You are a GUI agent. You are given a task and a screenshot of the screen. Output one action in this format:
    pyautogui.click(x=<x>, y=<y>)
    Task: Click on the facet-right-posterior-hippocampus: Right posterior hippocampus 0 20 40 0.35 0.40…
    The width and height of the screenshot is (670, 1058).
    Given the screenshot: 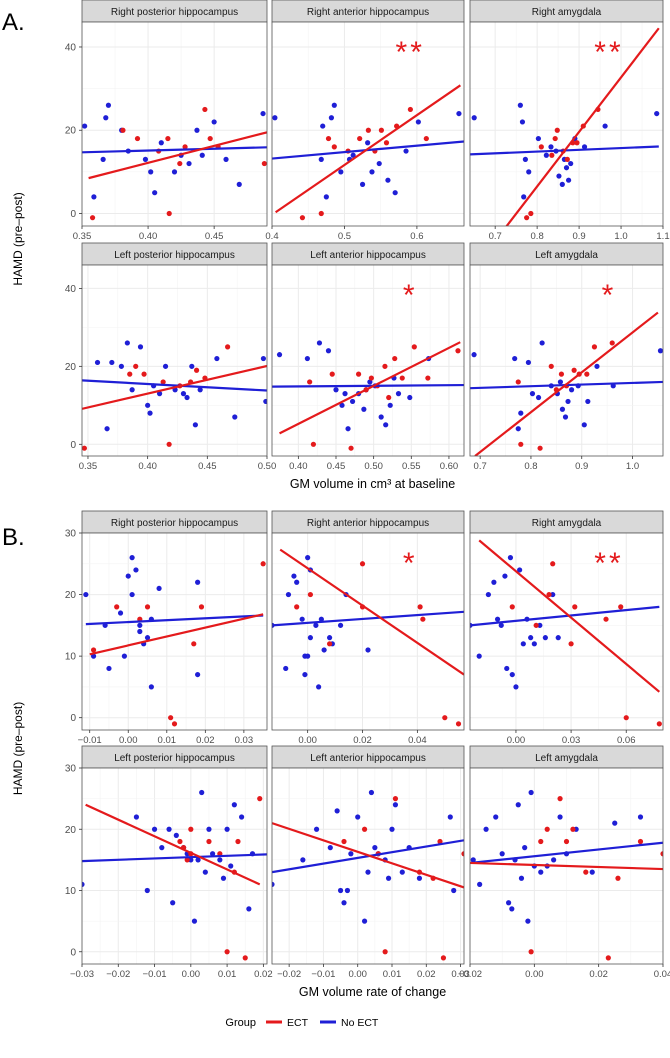 What is the action you would take?
    pyautogui.click(x=166, y=121)
    